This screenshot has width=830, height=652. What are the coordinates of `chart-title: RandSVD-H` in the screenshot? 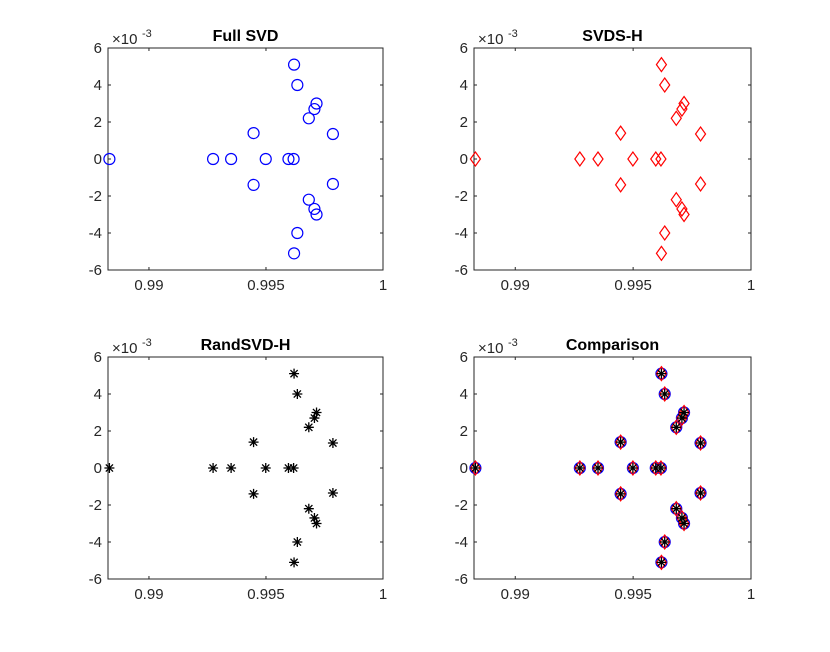 It's located at (246, 345).